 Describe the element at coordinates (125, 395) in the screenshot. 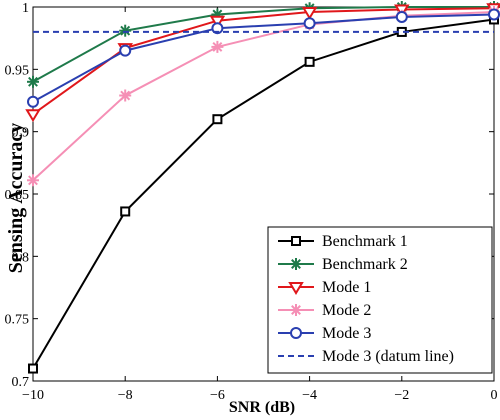

I see `x-tick-label: −8` at that location.